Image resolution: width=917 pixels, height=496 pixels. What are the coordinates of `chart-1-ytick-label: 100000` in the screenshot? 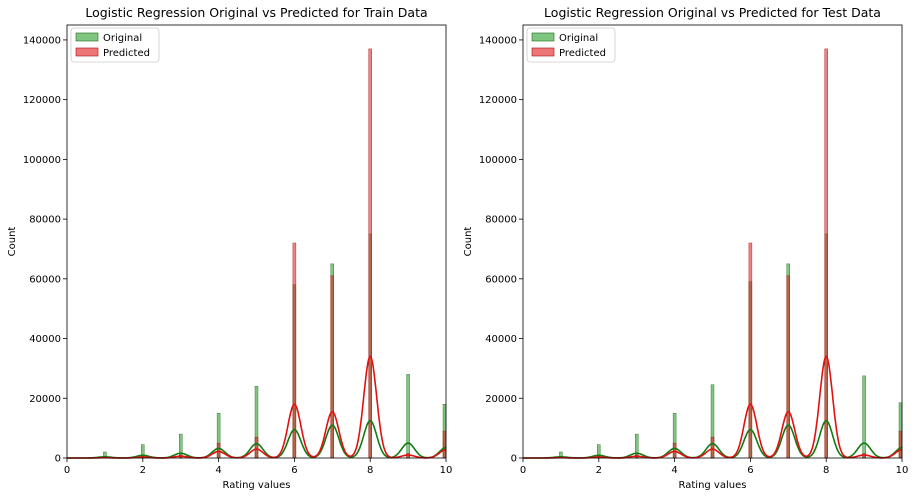 It's located at (498, 160).